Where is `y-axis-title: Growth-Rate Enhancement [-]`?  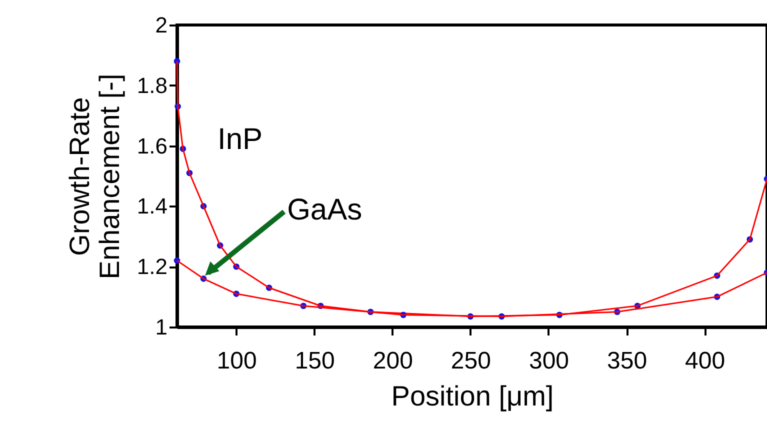 y-axis-title: Growth-Rate Enhancement [-] is located at coordinates (94, 177).